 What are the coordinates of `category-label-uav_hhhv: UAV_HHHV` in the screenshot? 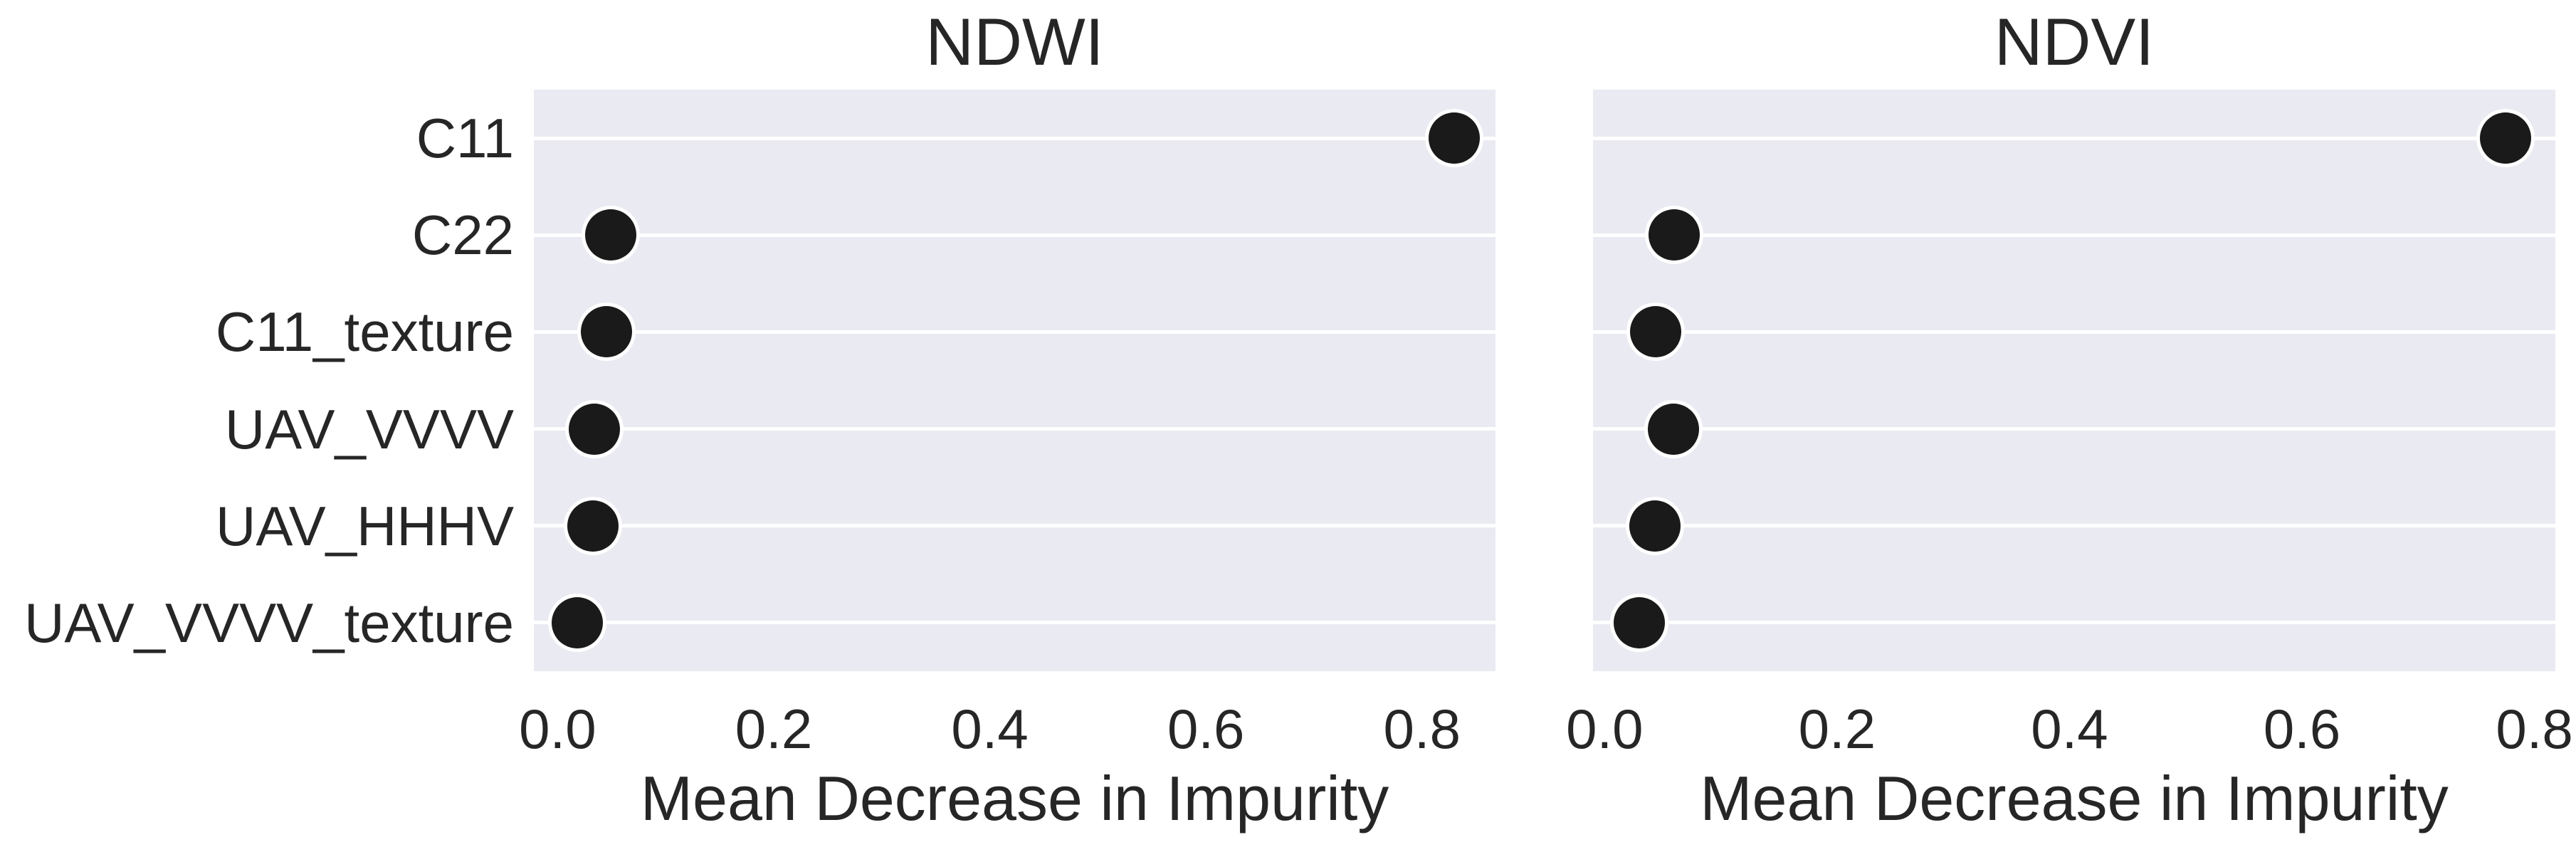 It's located at (365, 525).